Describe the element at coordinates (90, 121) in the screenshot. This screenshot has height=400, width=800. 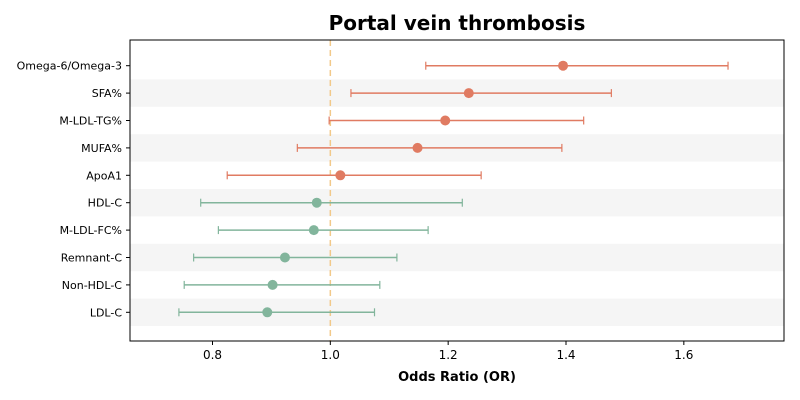
I see `y-tick-label: M-LDL-TG%` at that location.